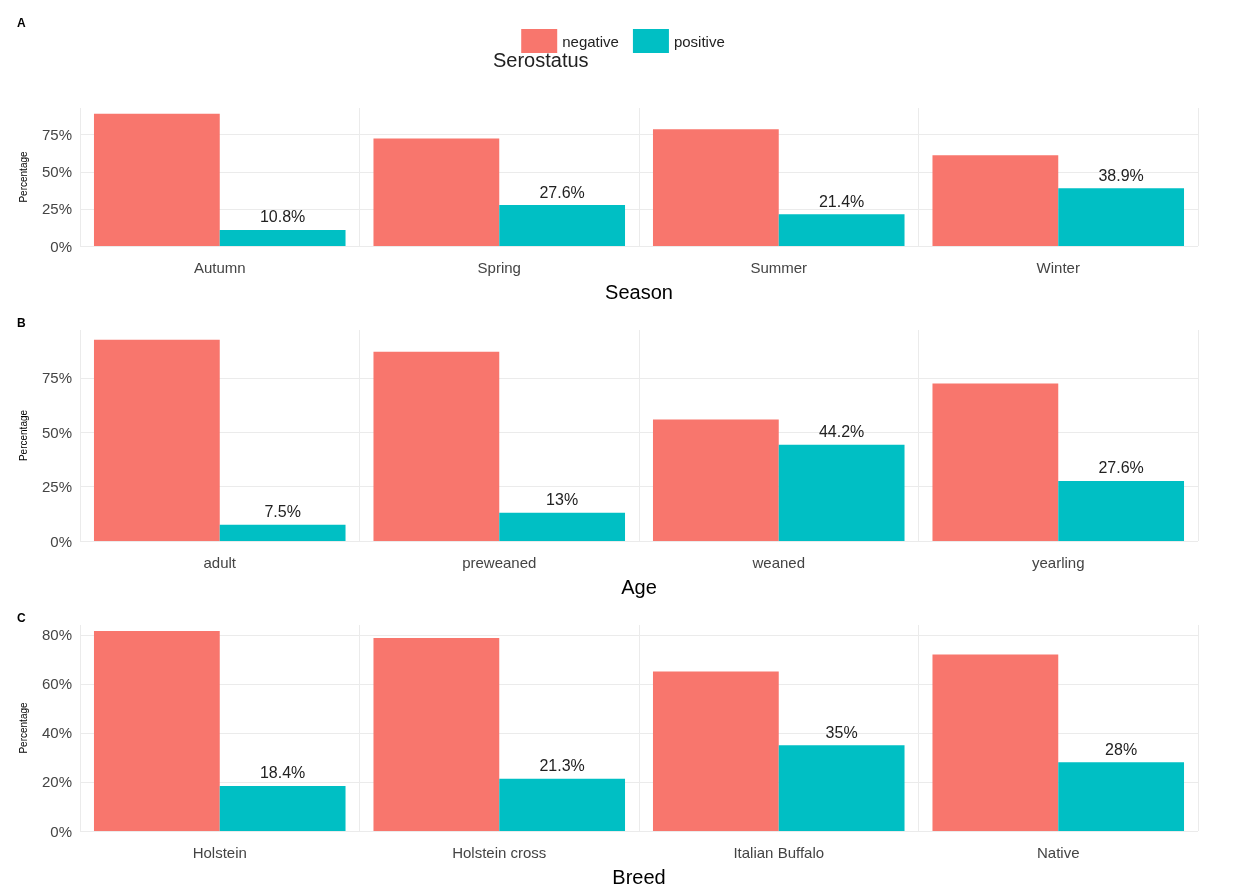 Image resolution: width=1248 pixels, height=893 pixels. What do you see at coordinates (841, 201) in the screenshot?
I see `data-label: 21.4%` at bounding box center [841, 201].